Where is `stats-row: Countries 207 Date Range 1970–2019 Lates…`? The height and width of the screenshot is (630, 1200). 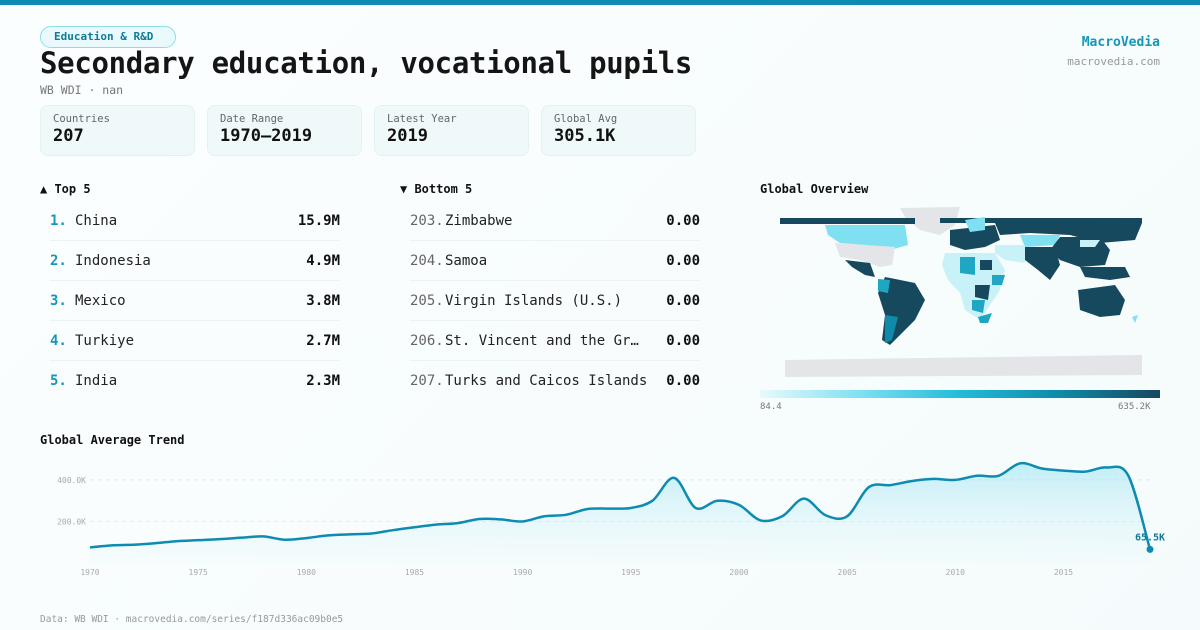
stats-row: Countries 207 Date Range 1970–2019 Lates… is located at coordinates (368, 130).